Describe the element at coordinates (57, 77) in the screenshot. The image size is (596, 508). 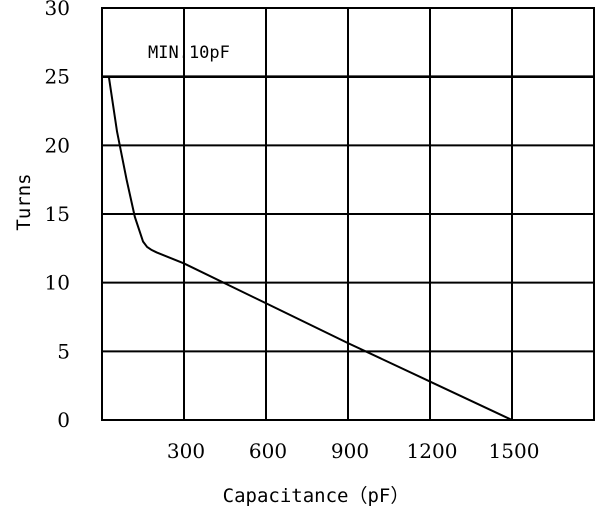
I see `y-tick-label-25: 25` at that location.